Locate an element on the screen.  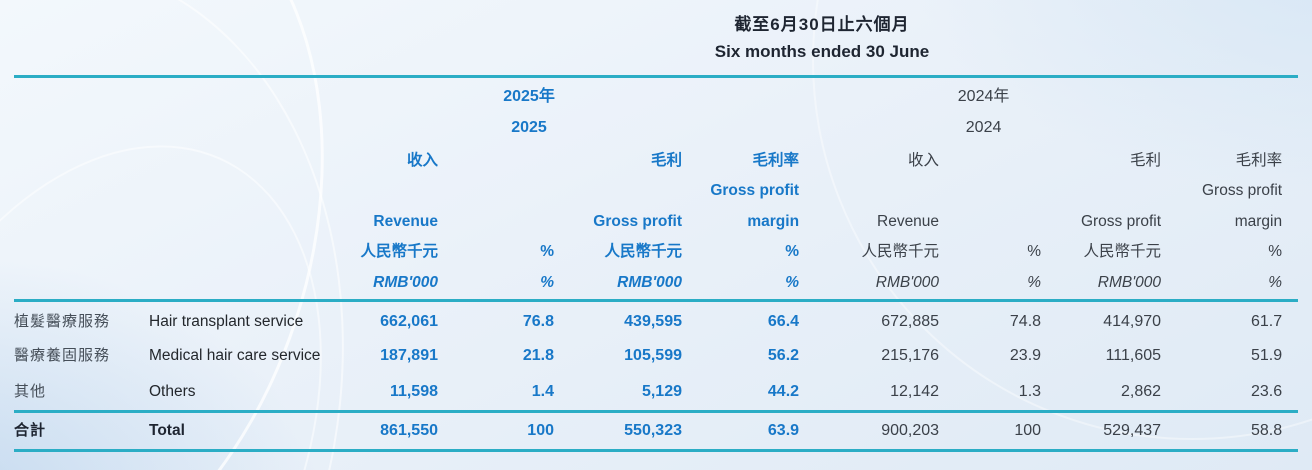
margin-wrap-row: Gross profit Gross profit is located at coordinates (656, 193).